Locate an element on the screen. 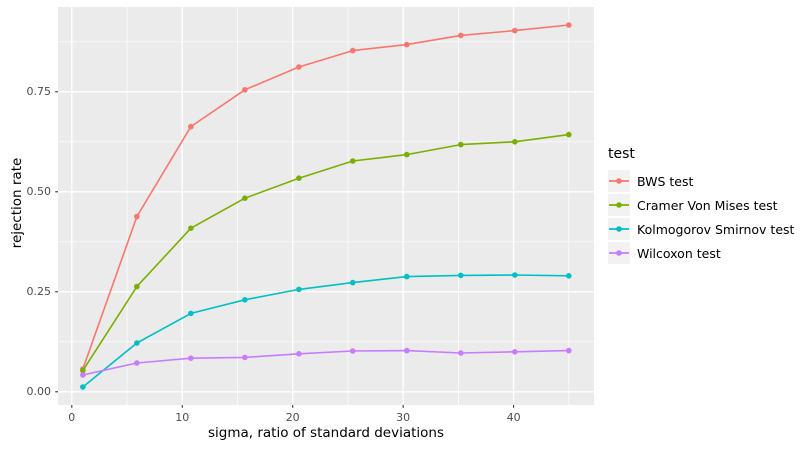  y-tick-label: 0.00 is located at coordinates (39, 391).